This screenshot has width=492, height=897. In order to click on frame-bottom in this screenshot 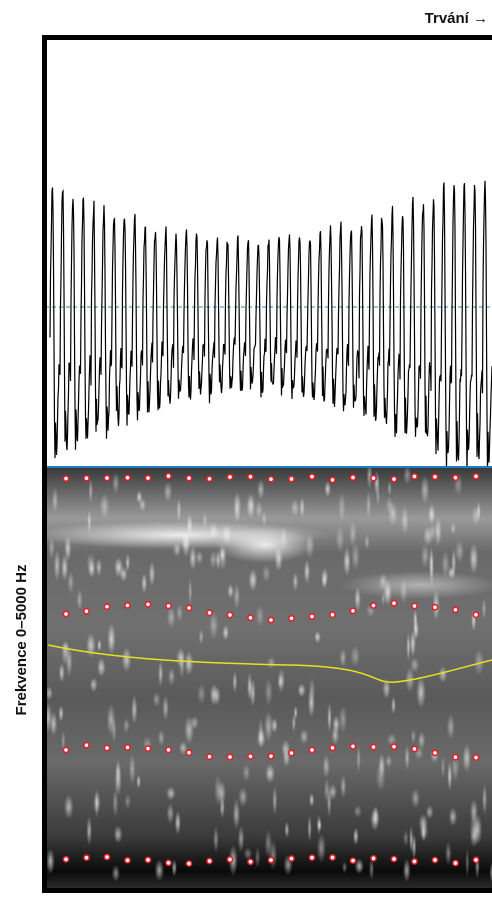, I will do `click(267, 890)`.